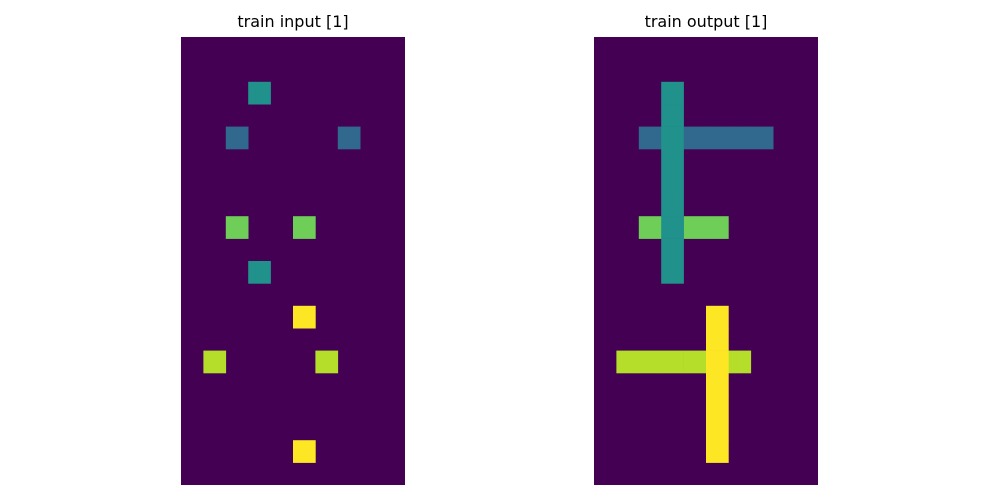  What do you see at coordinates (293, 21) in the screenshot?
I see `input-panel-title: train input [1]` at bounding box center [293, 21].